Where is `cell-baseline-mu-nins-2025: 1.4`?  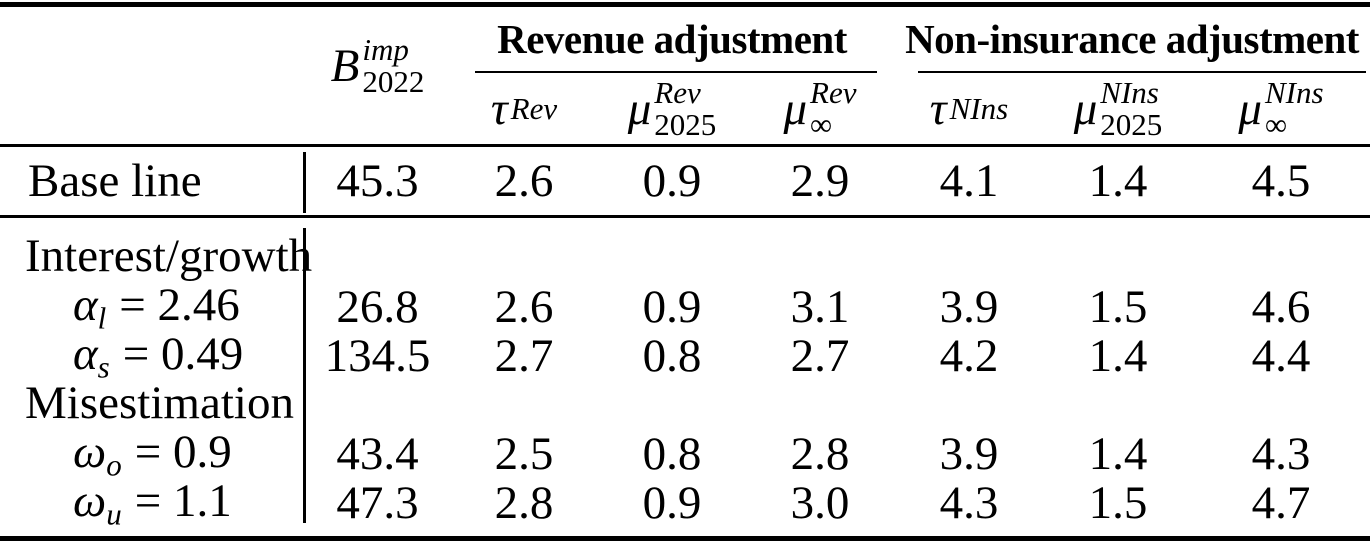
cell-baseline-mu-nins-2025: 1.4 is located at coordinates (1118, 181).